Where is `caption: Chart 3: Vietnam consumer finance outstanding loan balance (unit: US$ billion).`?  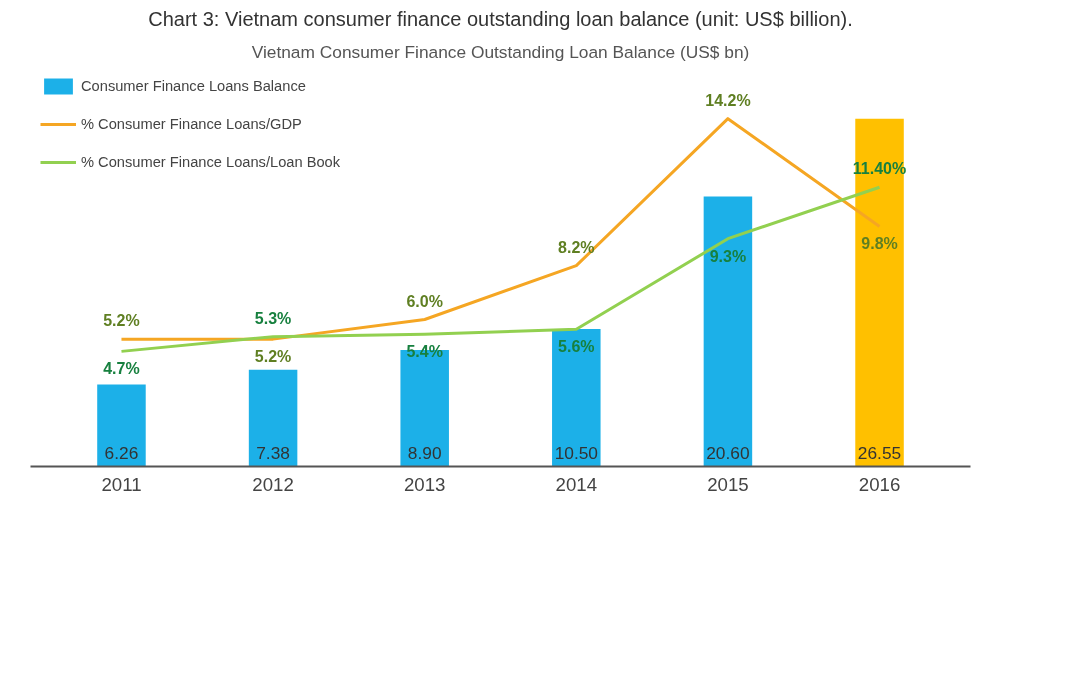 caption: Chart 3: Vietnam consumer finance outstanding loan balance (unit: US$ billion). is located at coordinates (500, 18).